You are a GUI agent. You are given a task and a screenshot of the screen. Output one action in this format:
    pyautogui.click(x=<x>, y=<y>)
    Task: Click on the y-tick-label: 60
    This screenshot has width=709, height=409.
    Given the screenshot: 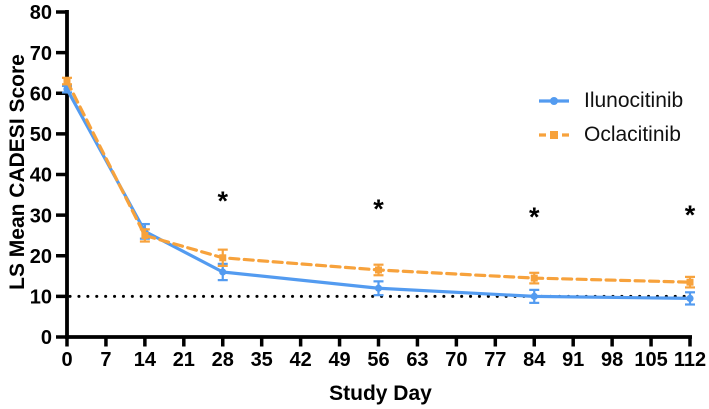 What is the action you would take?
    pyautogui.click(x=41, y=94)
    